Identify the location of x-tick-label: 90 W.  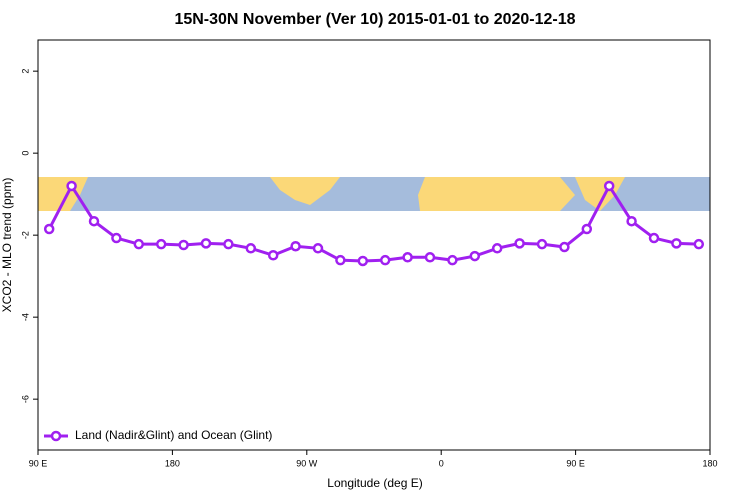
(307, 463).